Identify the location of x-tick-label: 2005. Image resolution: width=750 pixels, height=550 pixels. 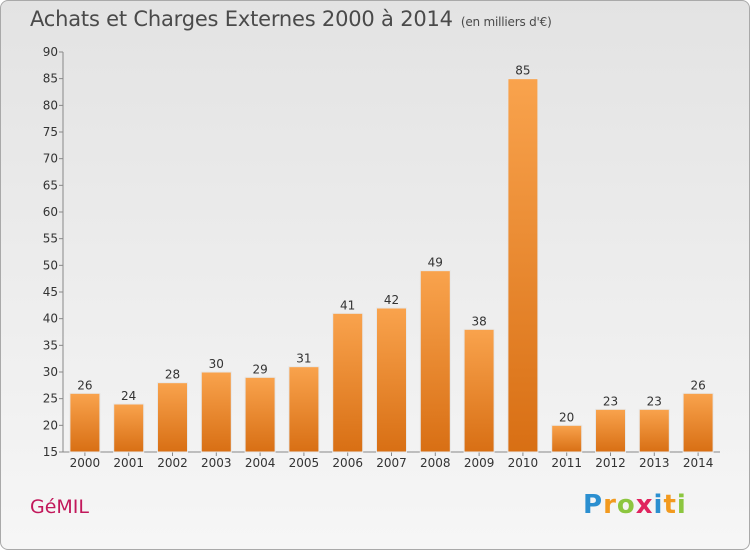
(304, 463).